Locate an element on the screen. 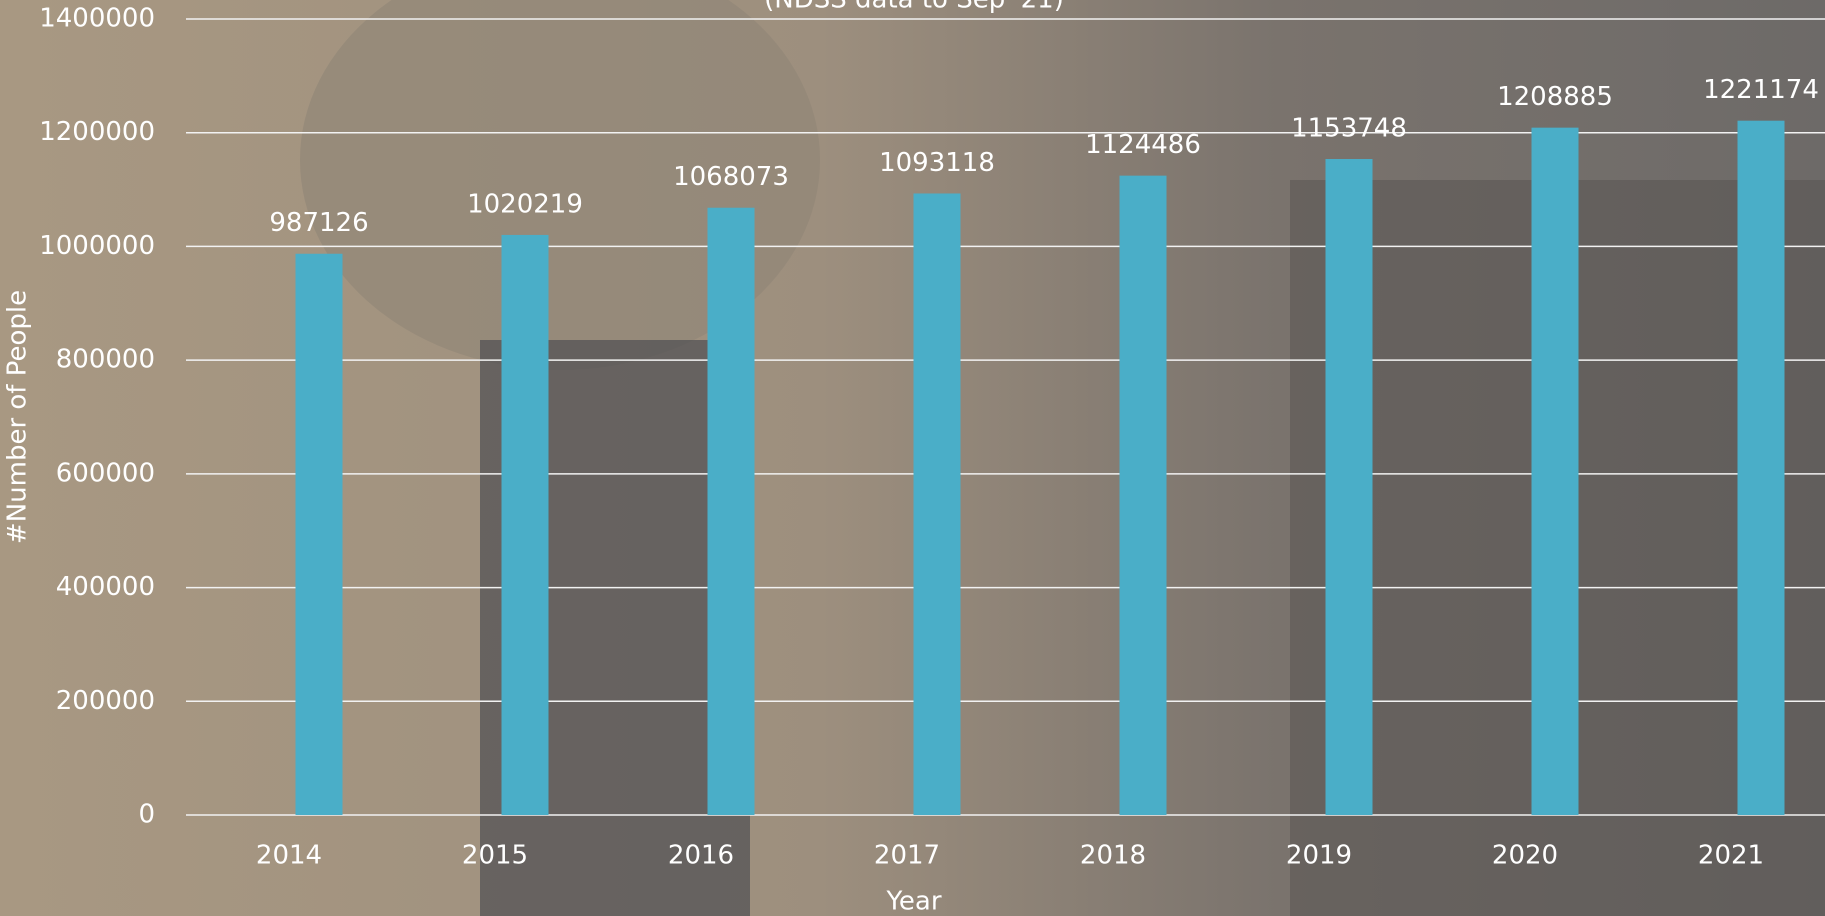 Image resolution: width=1825 pixels, height=916 pixels. data-label: 1020219 is located at coordinates (525, 204).